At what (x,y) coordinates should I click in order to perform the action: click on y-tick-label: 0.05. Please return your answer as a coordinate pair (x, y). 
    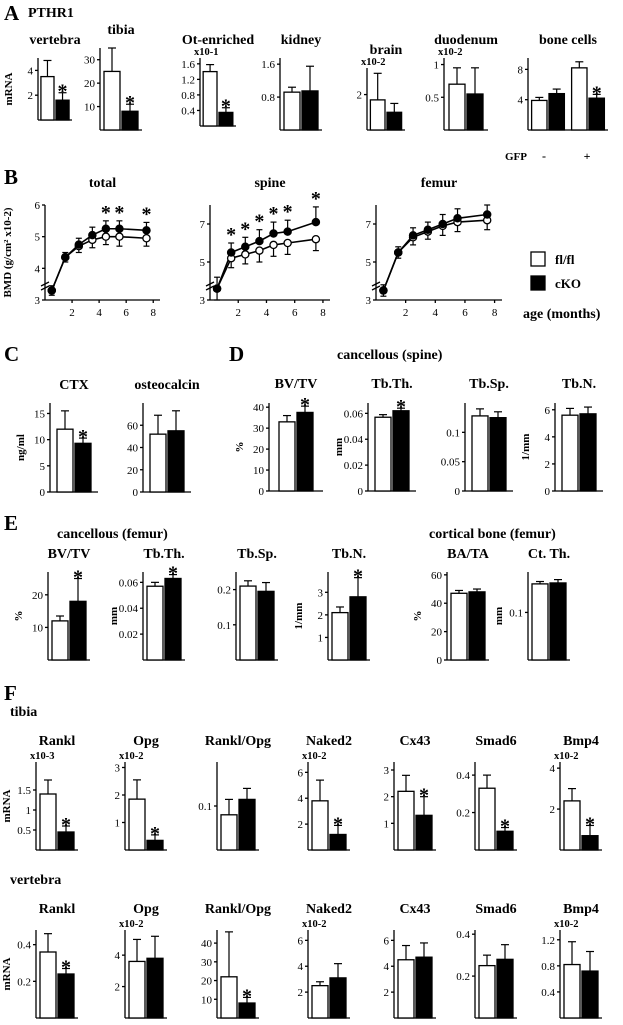
    Looking at the image, I should click on (451, 463).